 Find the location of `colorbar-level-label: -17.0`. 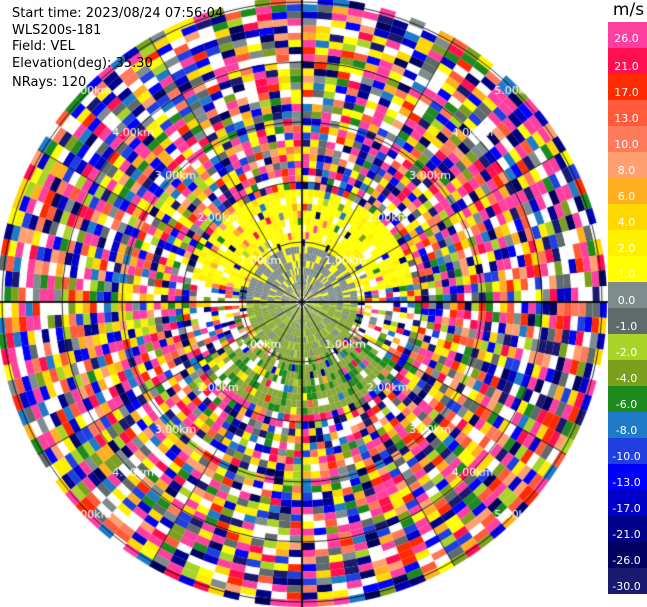

colorbar-level-label: -17.0 is located at coordinates (626, 508).